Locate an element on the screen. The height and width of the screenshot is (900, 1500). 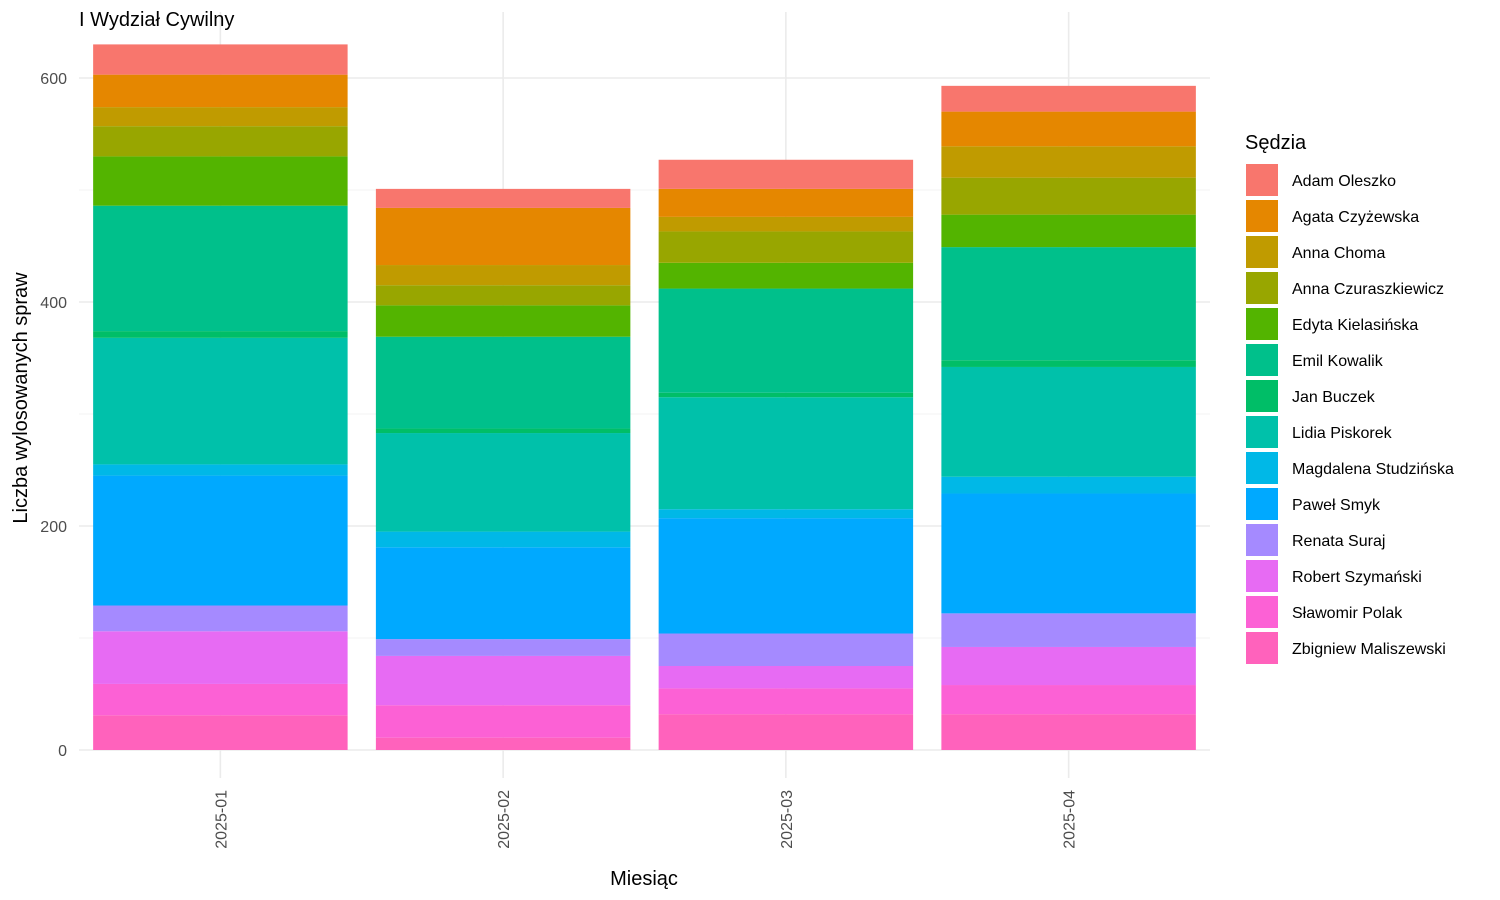
y-axis-title: Liczba wylosowanych spraw is located at coordinates (21, 398).